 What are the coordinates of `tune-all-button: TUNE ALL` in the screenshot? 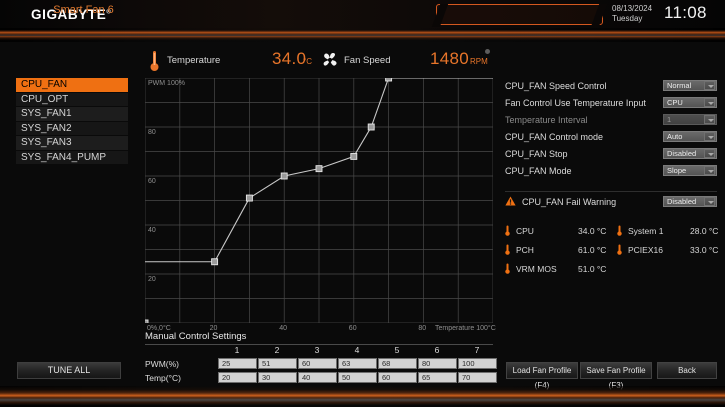 It's located at (69, 370).